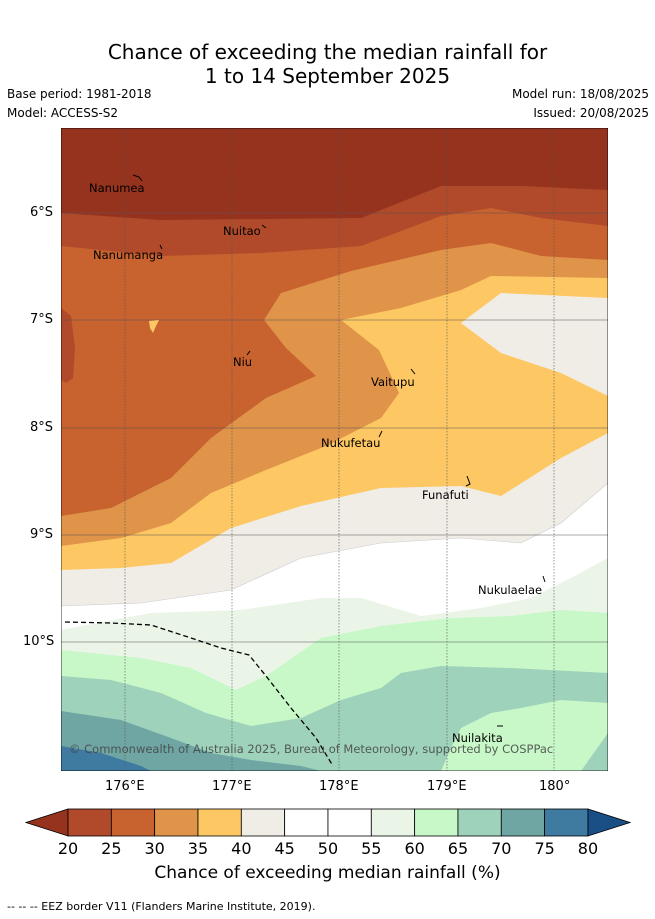 The width and height of the screenshot is (655, 919). Describe the element at coordinates (380, 434) in the screenshot. I see `island-nukufetau` at that location.